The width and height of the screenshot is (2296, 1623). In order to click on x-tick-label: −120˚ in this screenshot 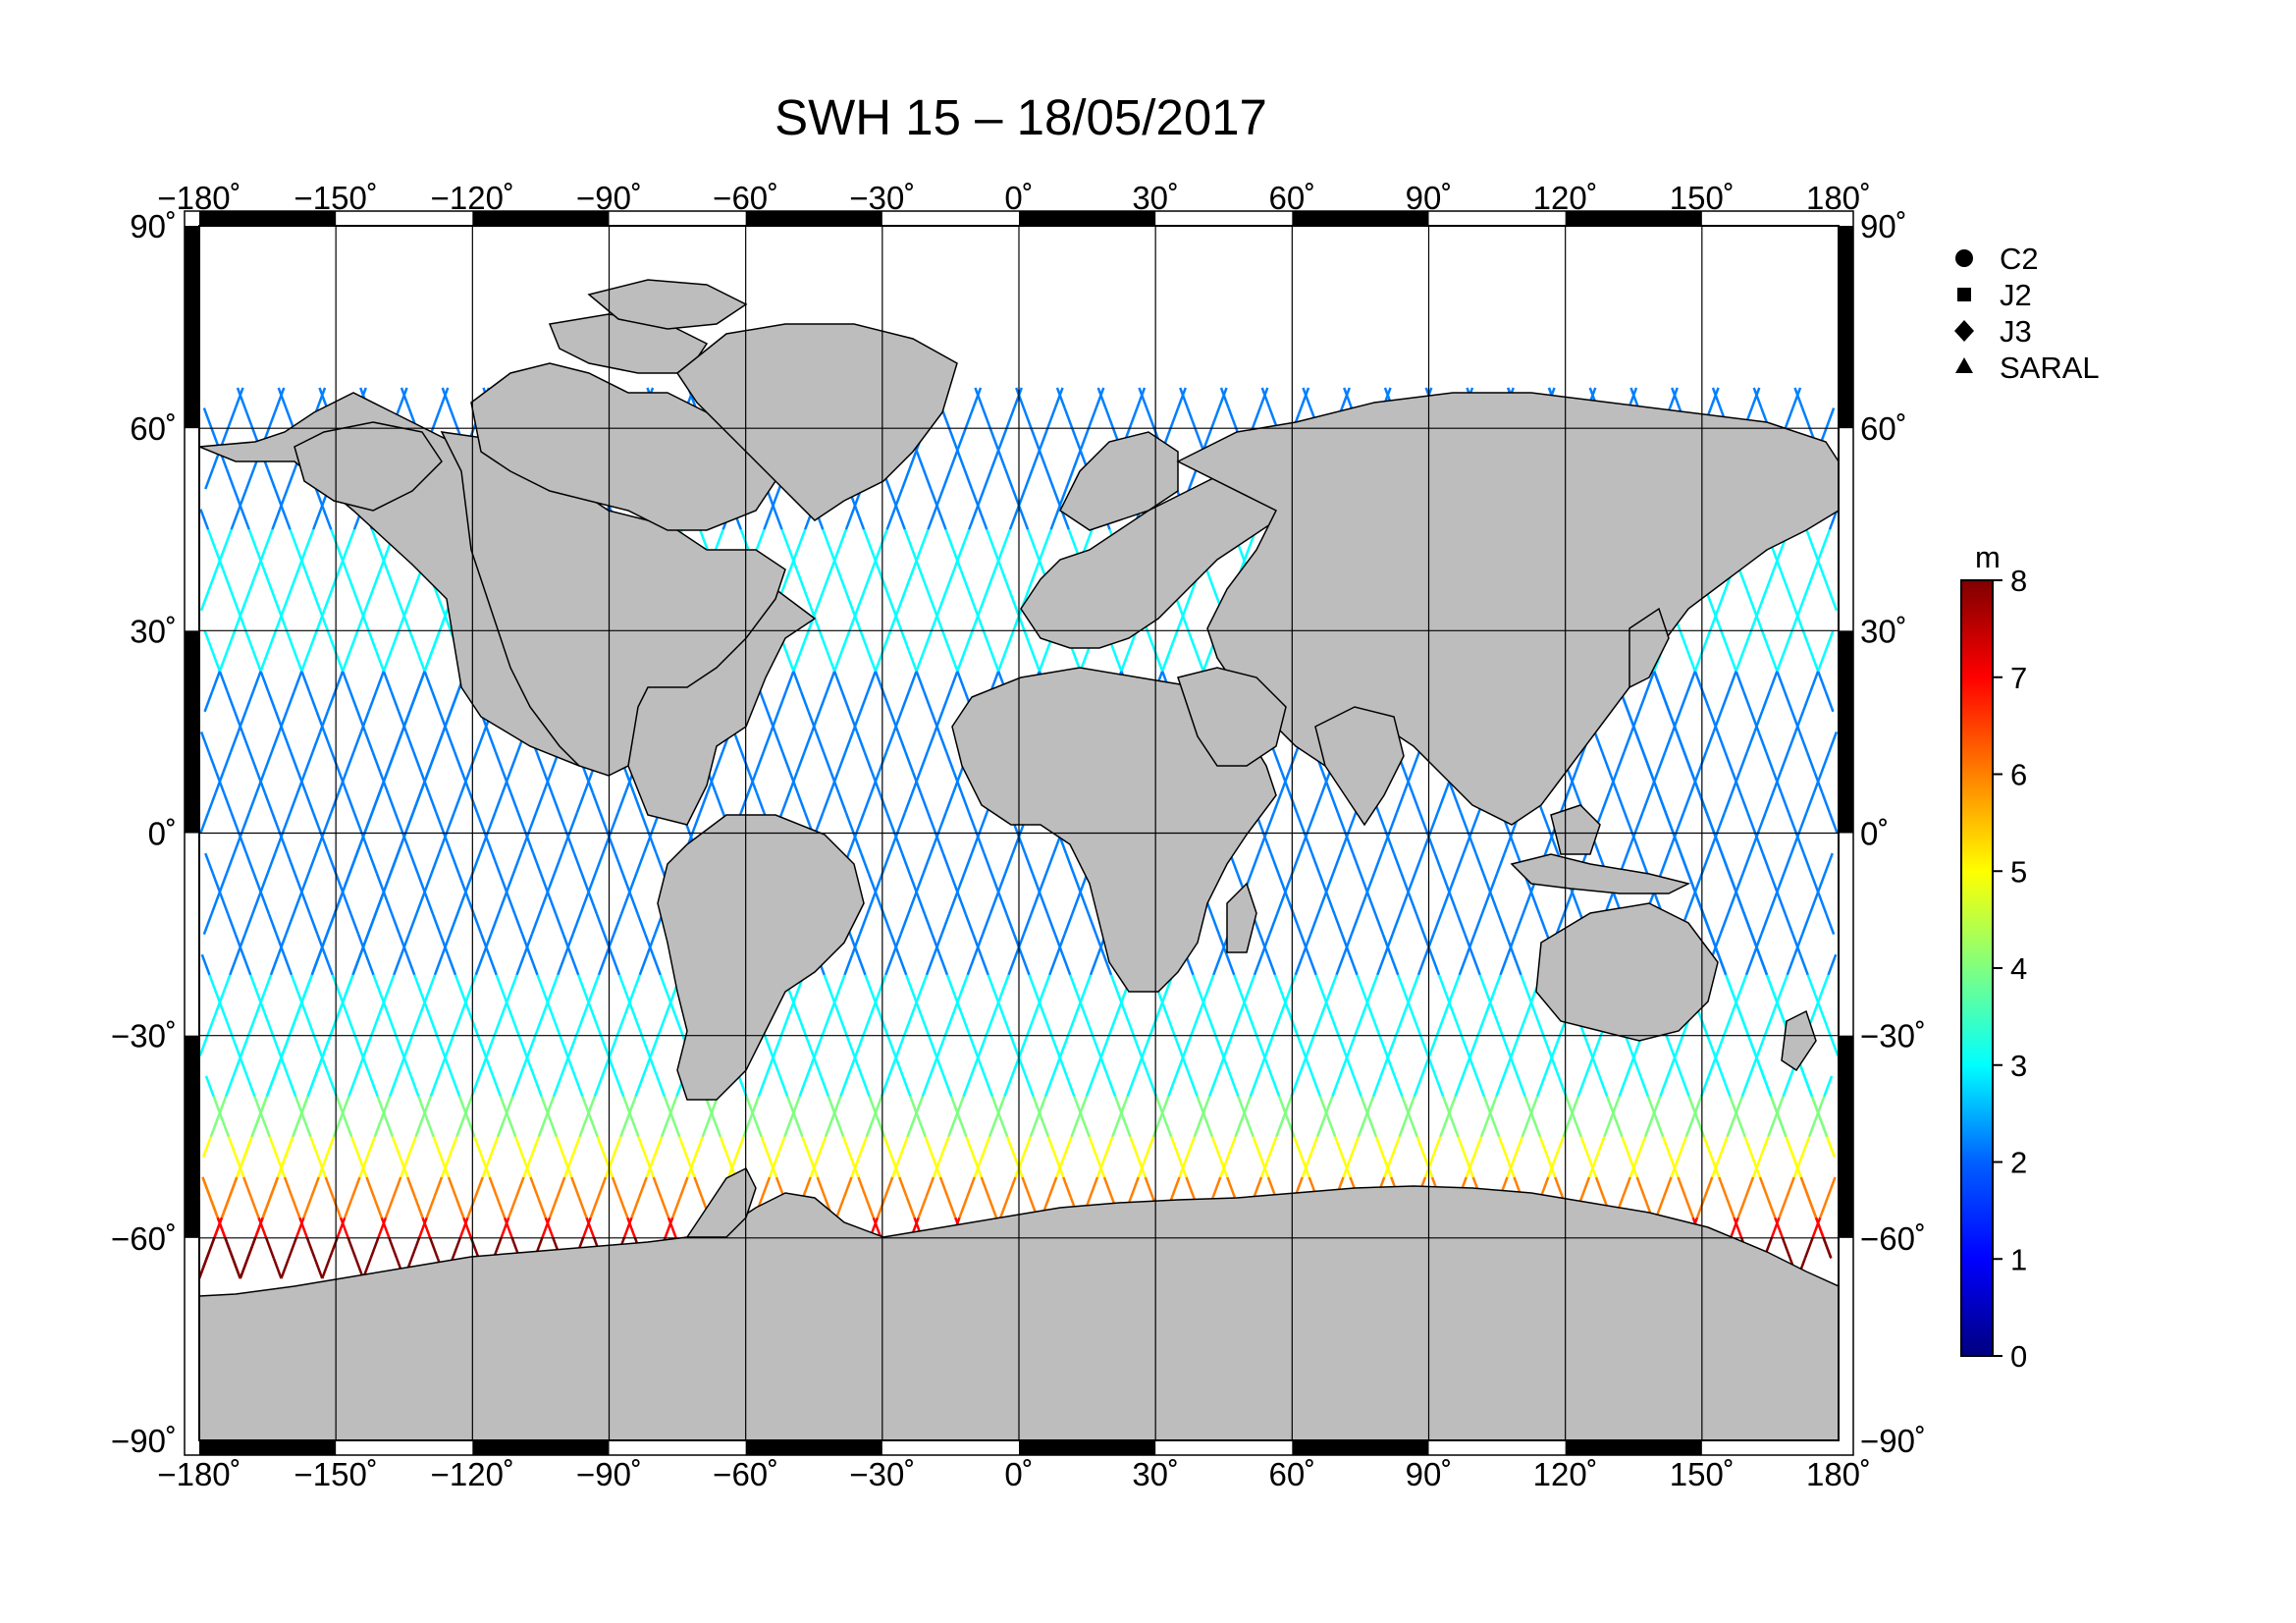, I will do `click(472, 1474)`.